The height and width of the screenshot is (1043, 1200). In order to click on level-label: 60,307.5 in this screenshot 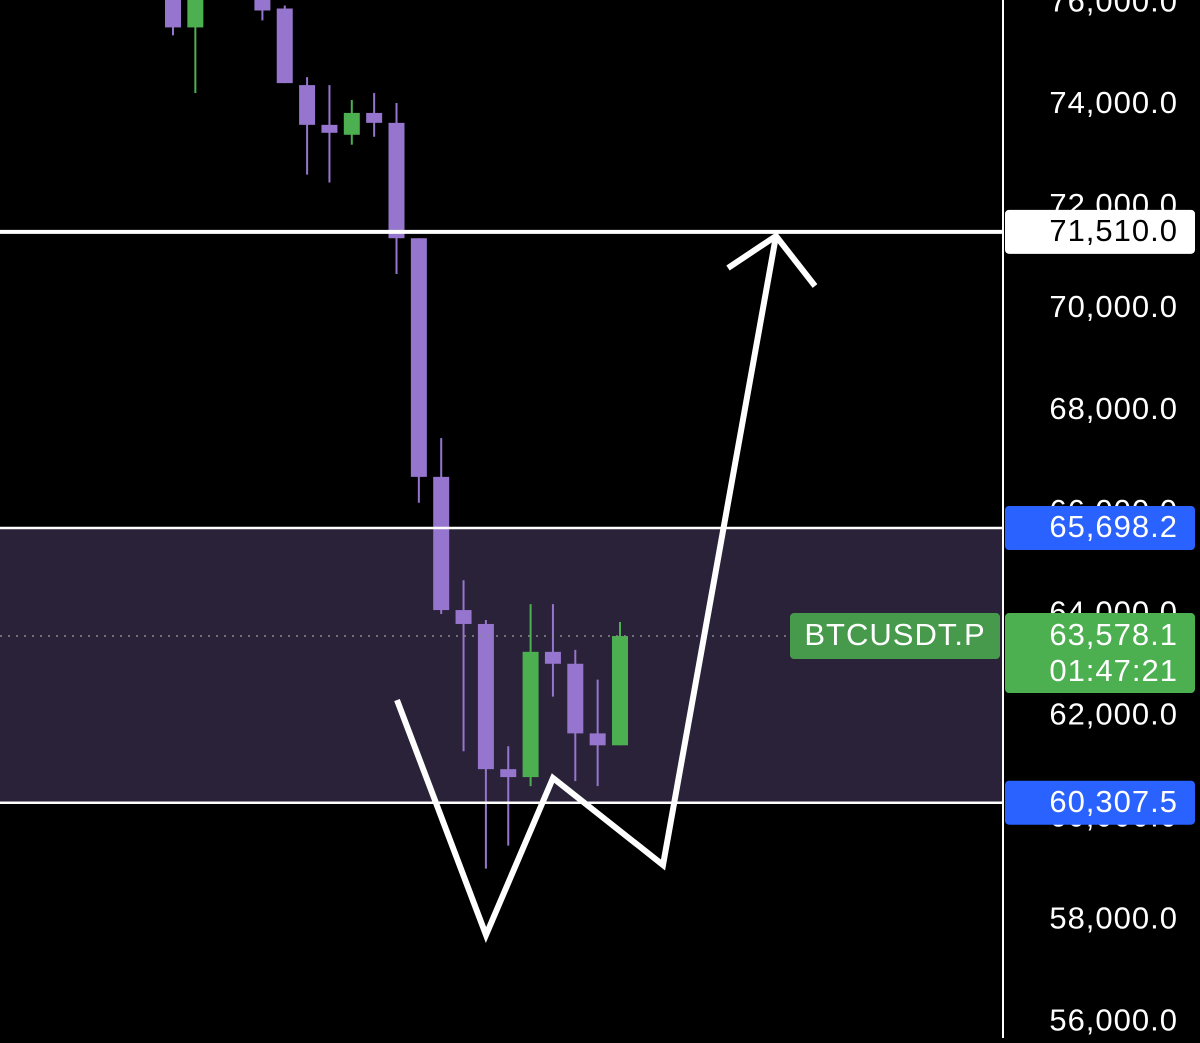, I will do `click(1113, 801)`.